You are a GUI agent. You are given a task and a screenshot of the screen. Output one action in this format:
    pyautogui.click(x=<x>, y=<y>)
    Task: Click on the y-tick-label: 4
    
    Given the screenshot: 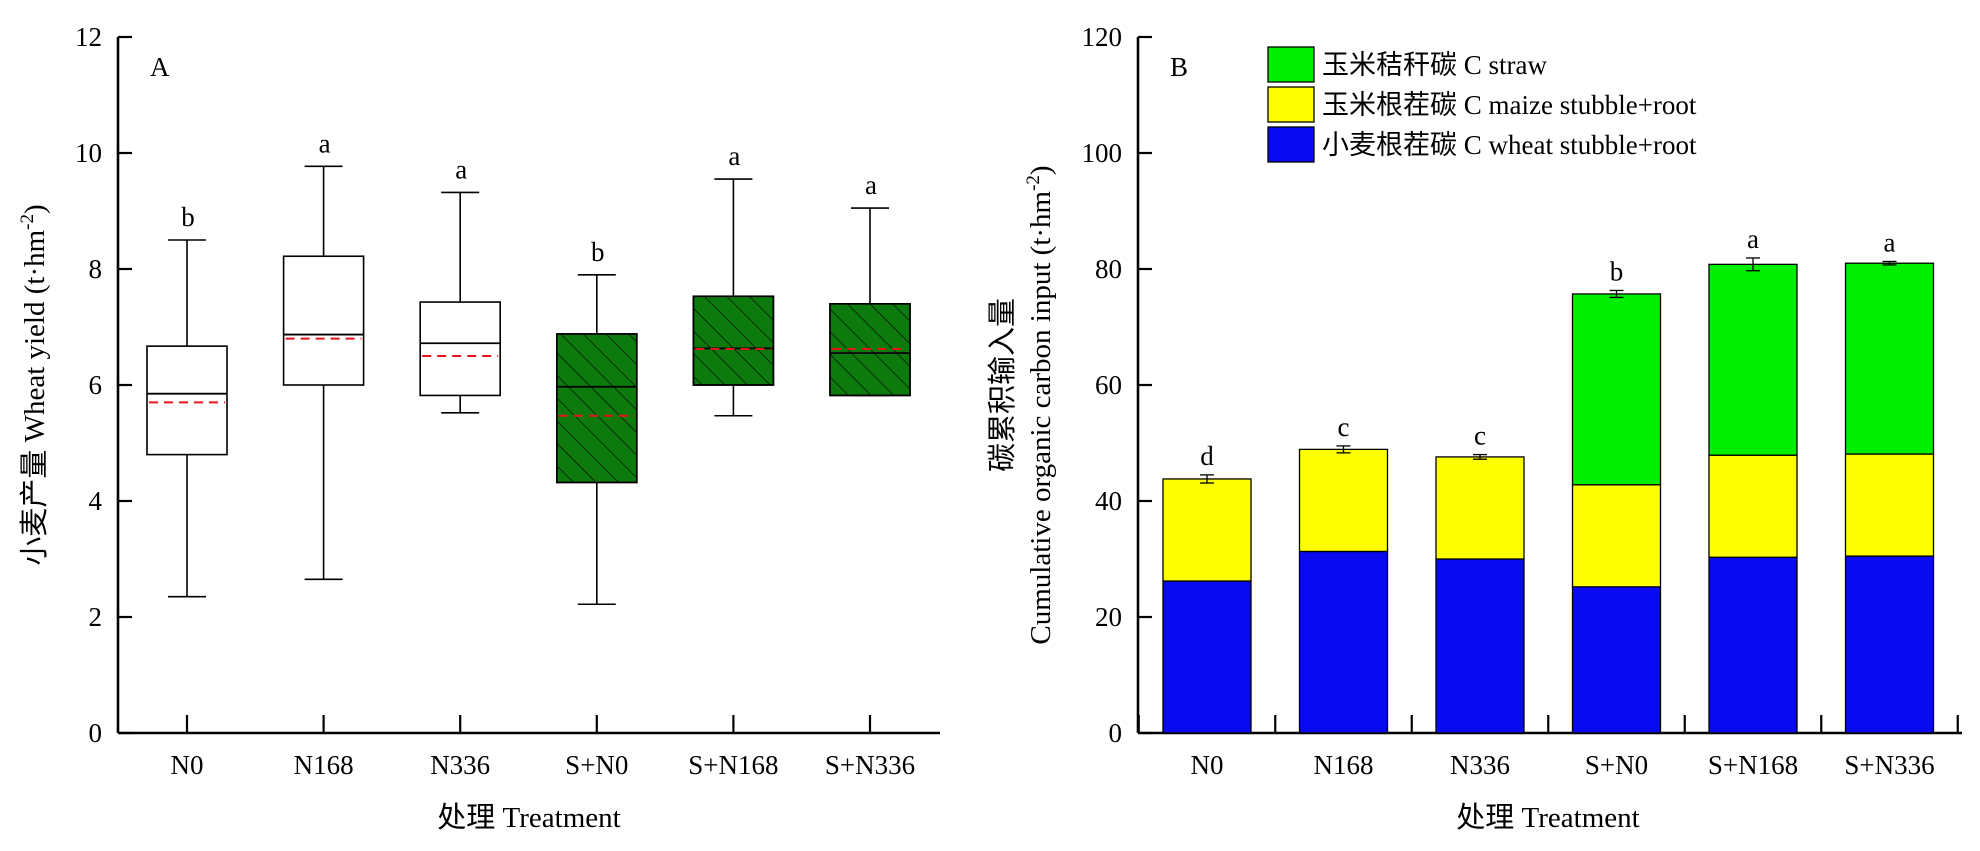 What is the action you would take?
    pyautogui.click(x=96, y=501)
    